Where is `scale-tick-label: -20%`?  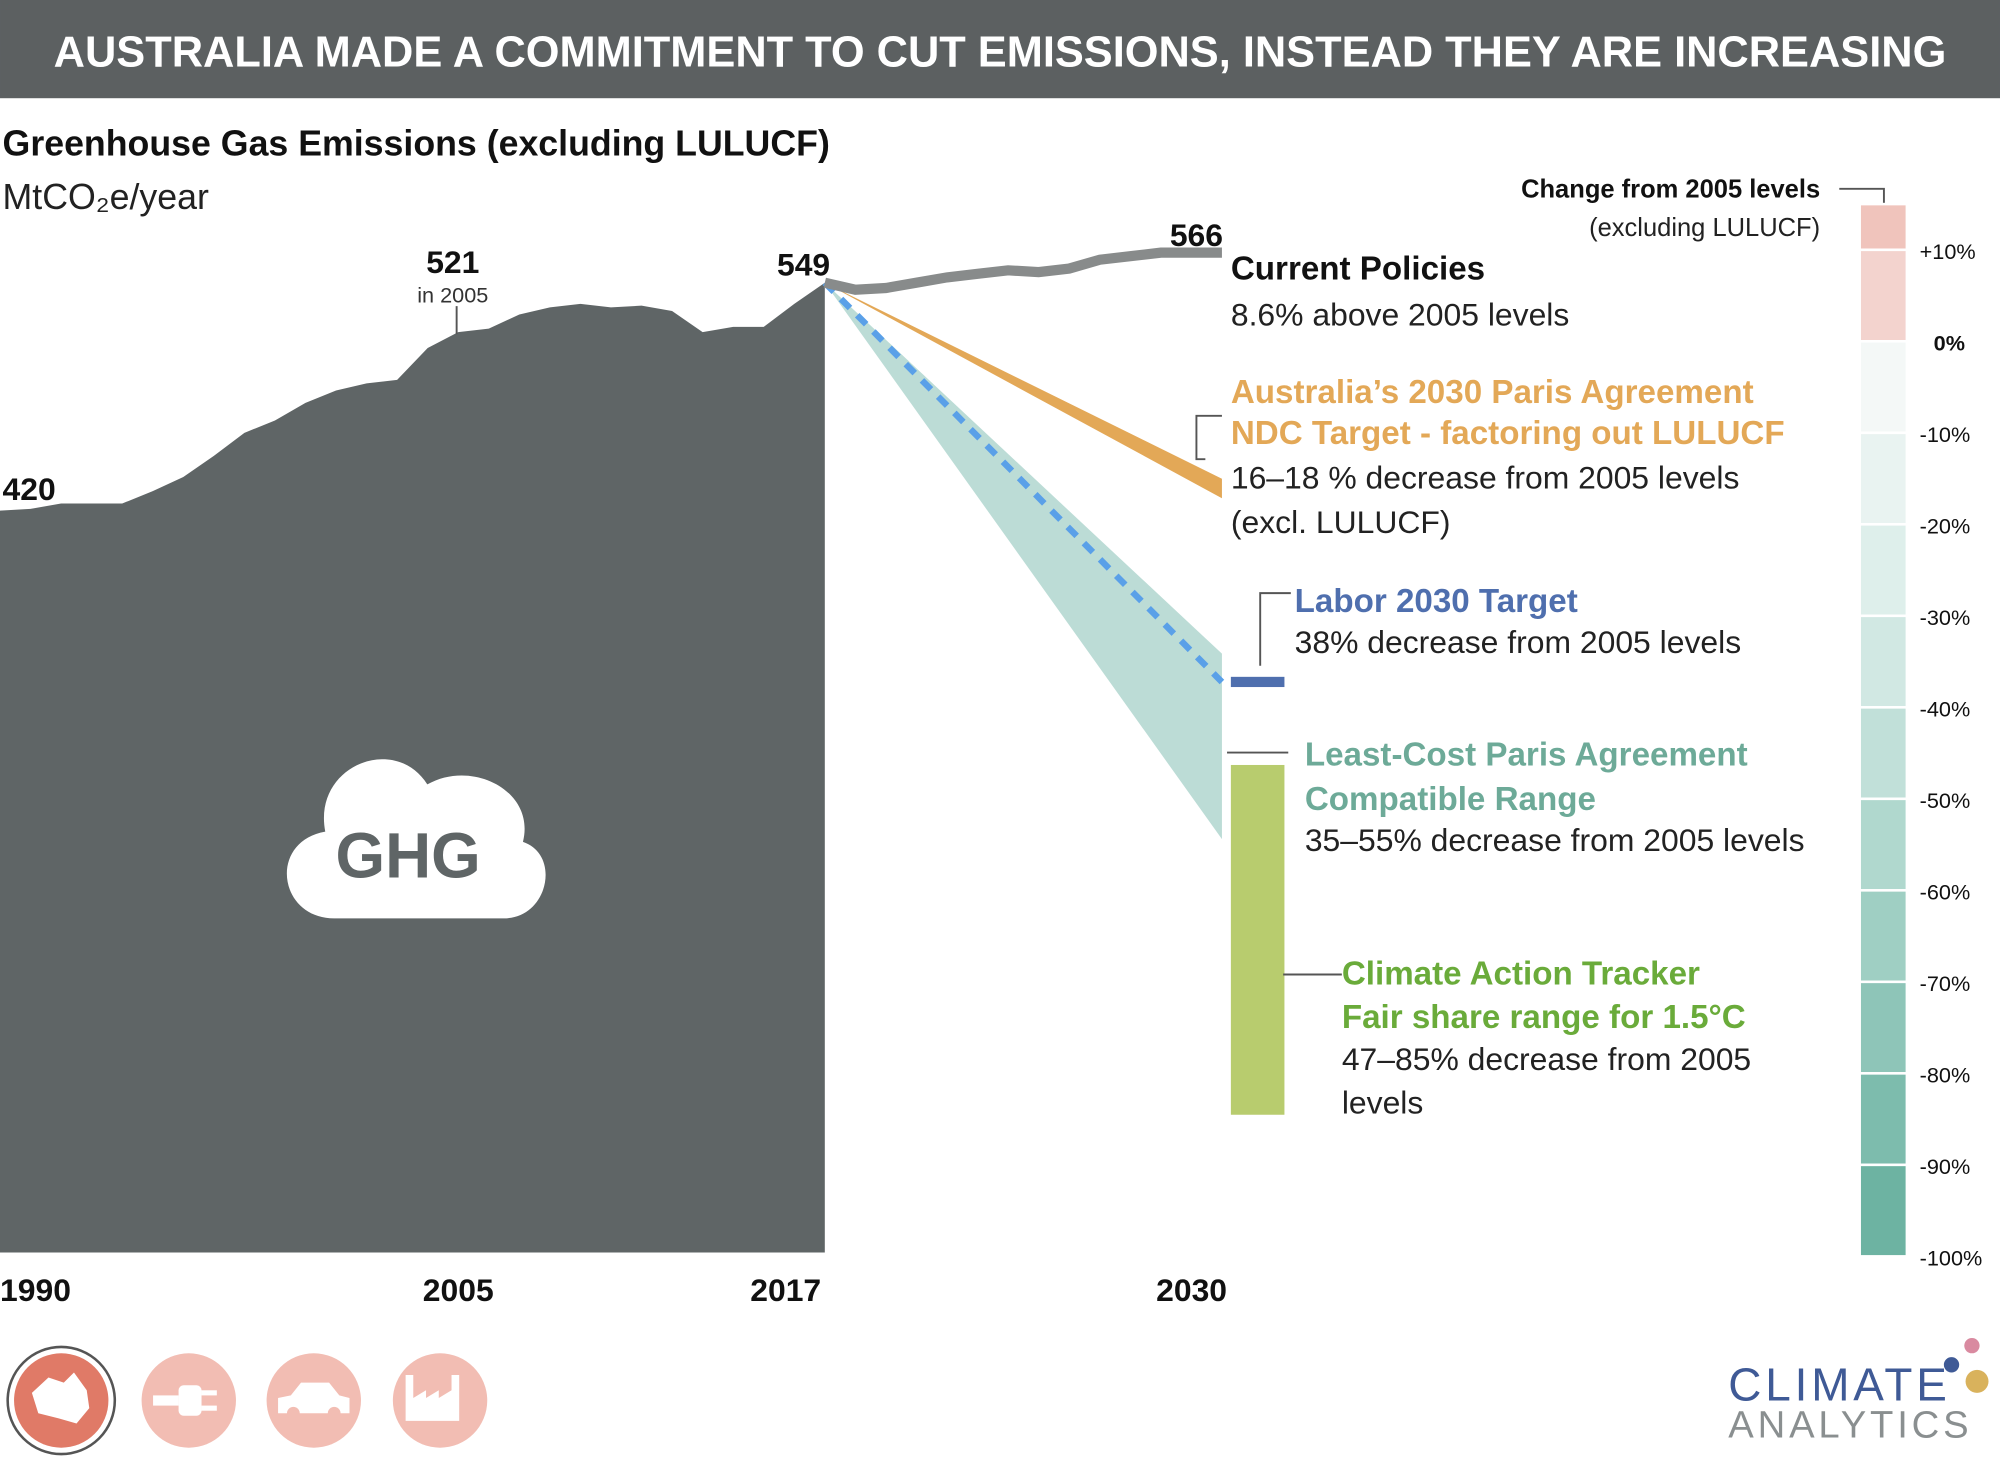 scale-tick-label: -20% is located at coordinates (1945, 525).